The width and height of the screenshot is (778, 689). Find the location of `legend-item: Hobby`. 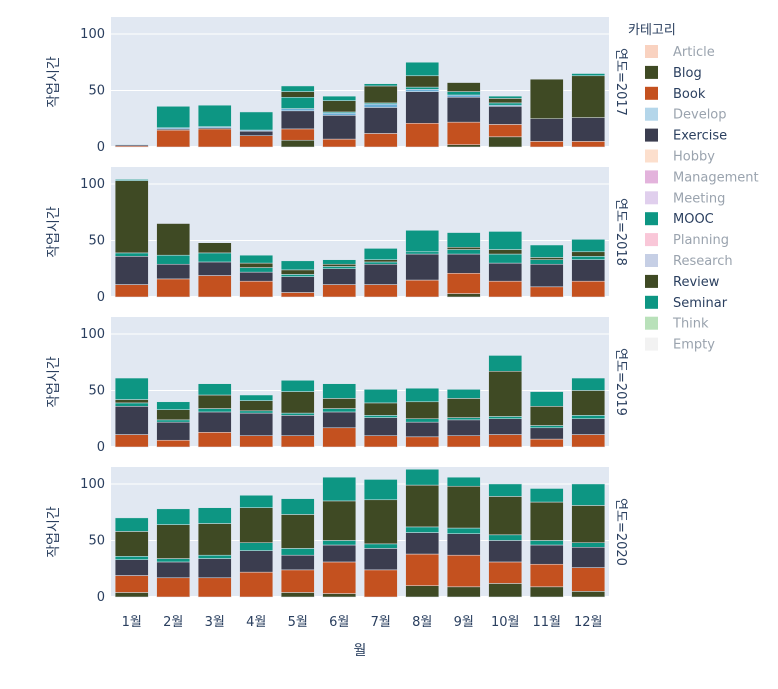

legend-item: Hobby is located at coordinates (694, 157).